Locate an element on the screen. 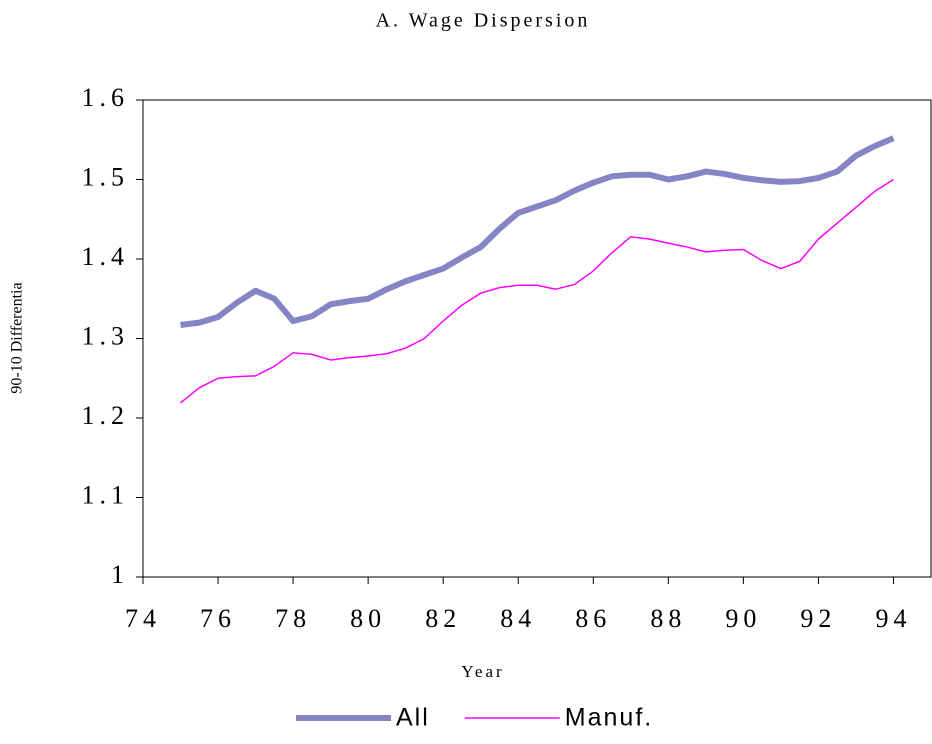  y-tick-label: 1.5 is located at coordinates (106, 176).